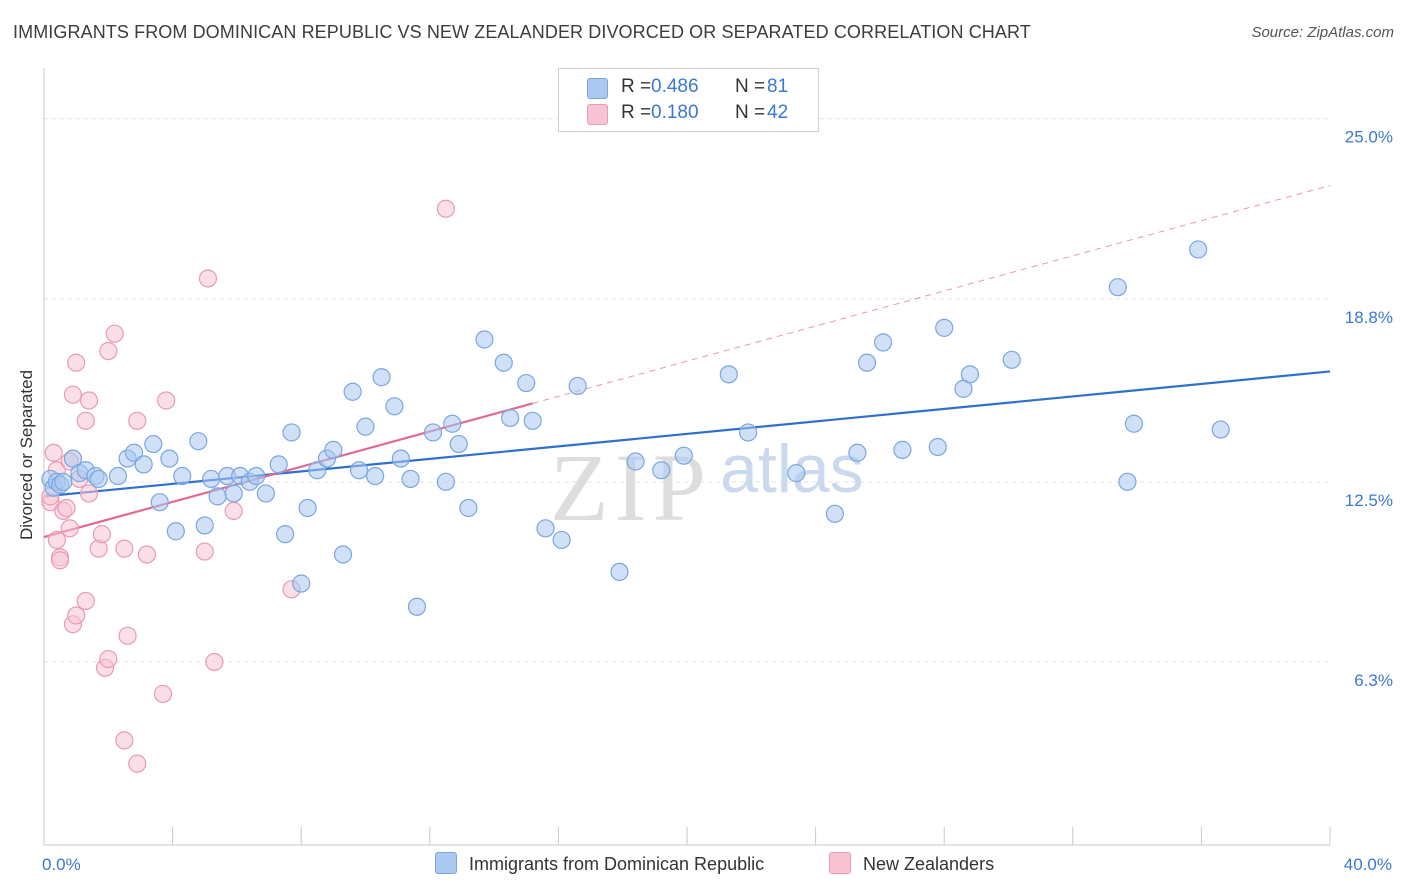 Image resolution: width=1406 pixels, height=892 pixels. Describe the element at coordinates (778, 86) in the screenshot. I see `legend-n-value: 81` at that location.